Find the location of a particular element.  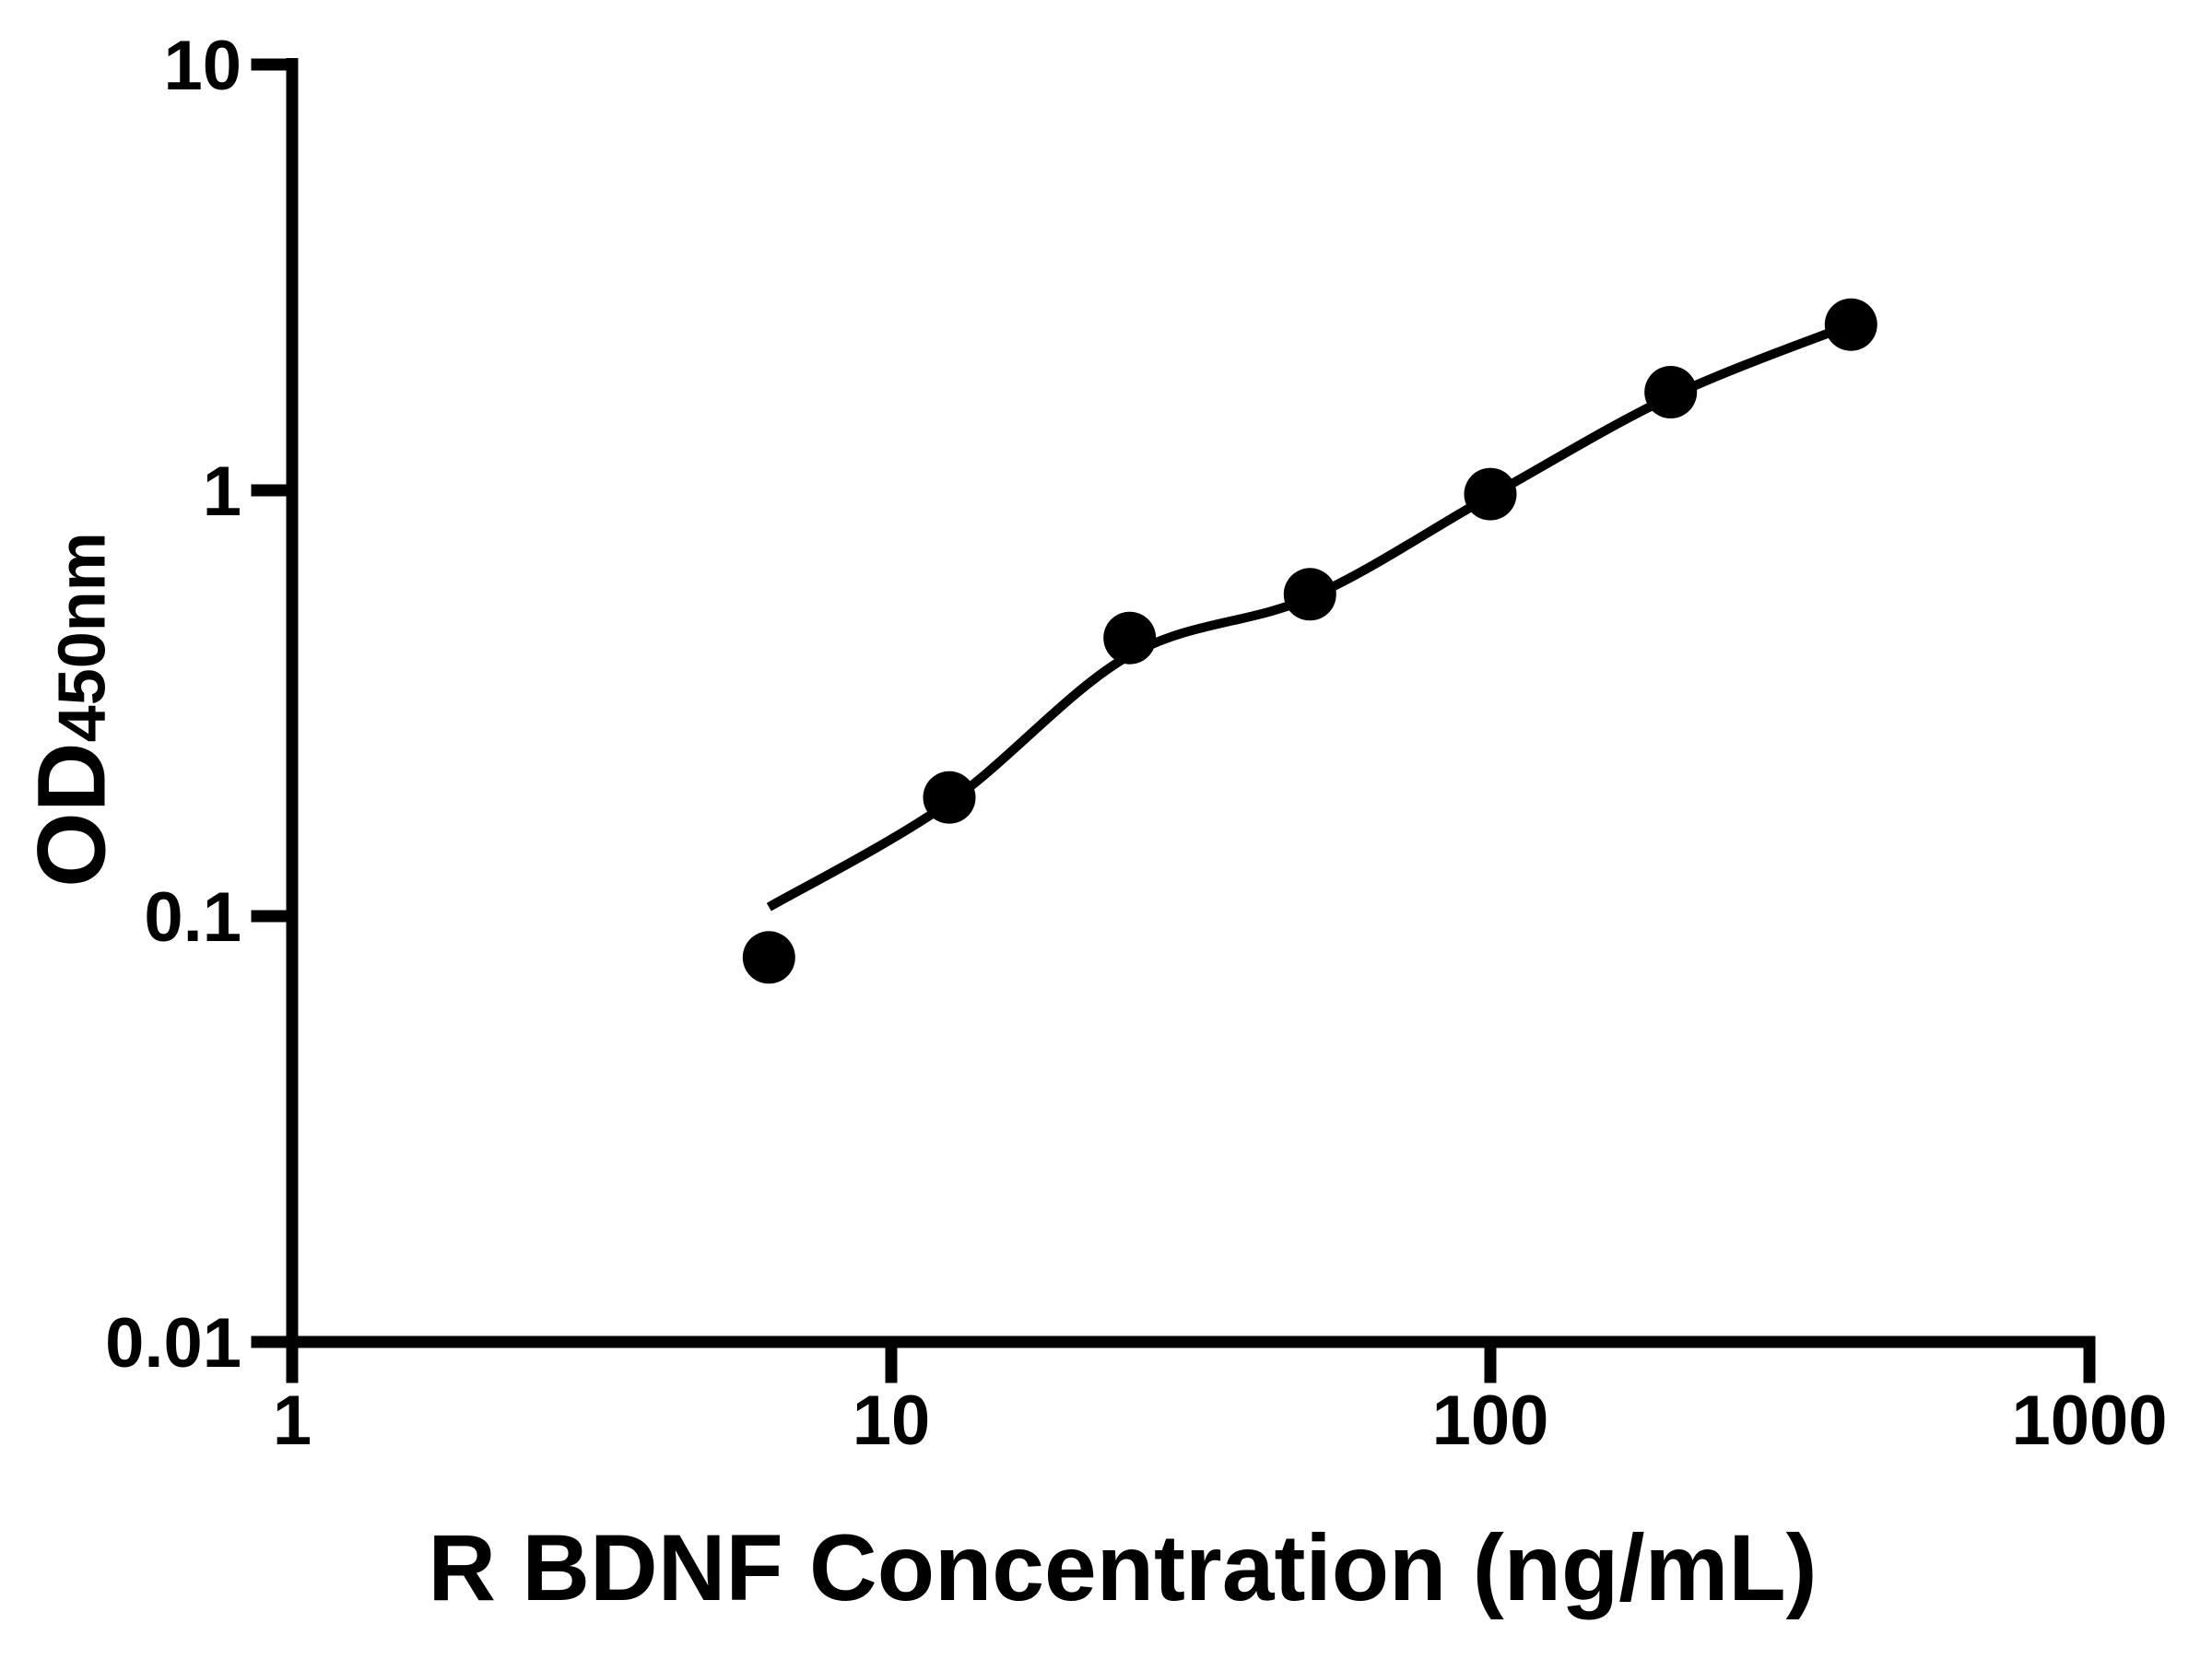

x-tick-label: 1000 is located at coordinates (2089, 1421).